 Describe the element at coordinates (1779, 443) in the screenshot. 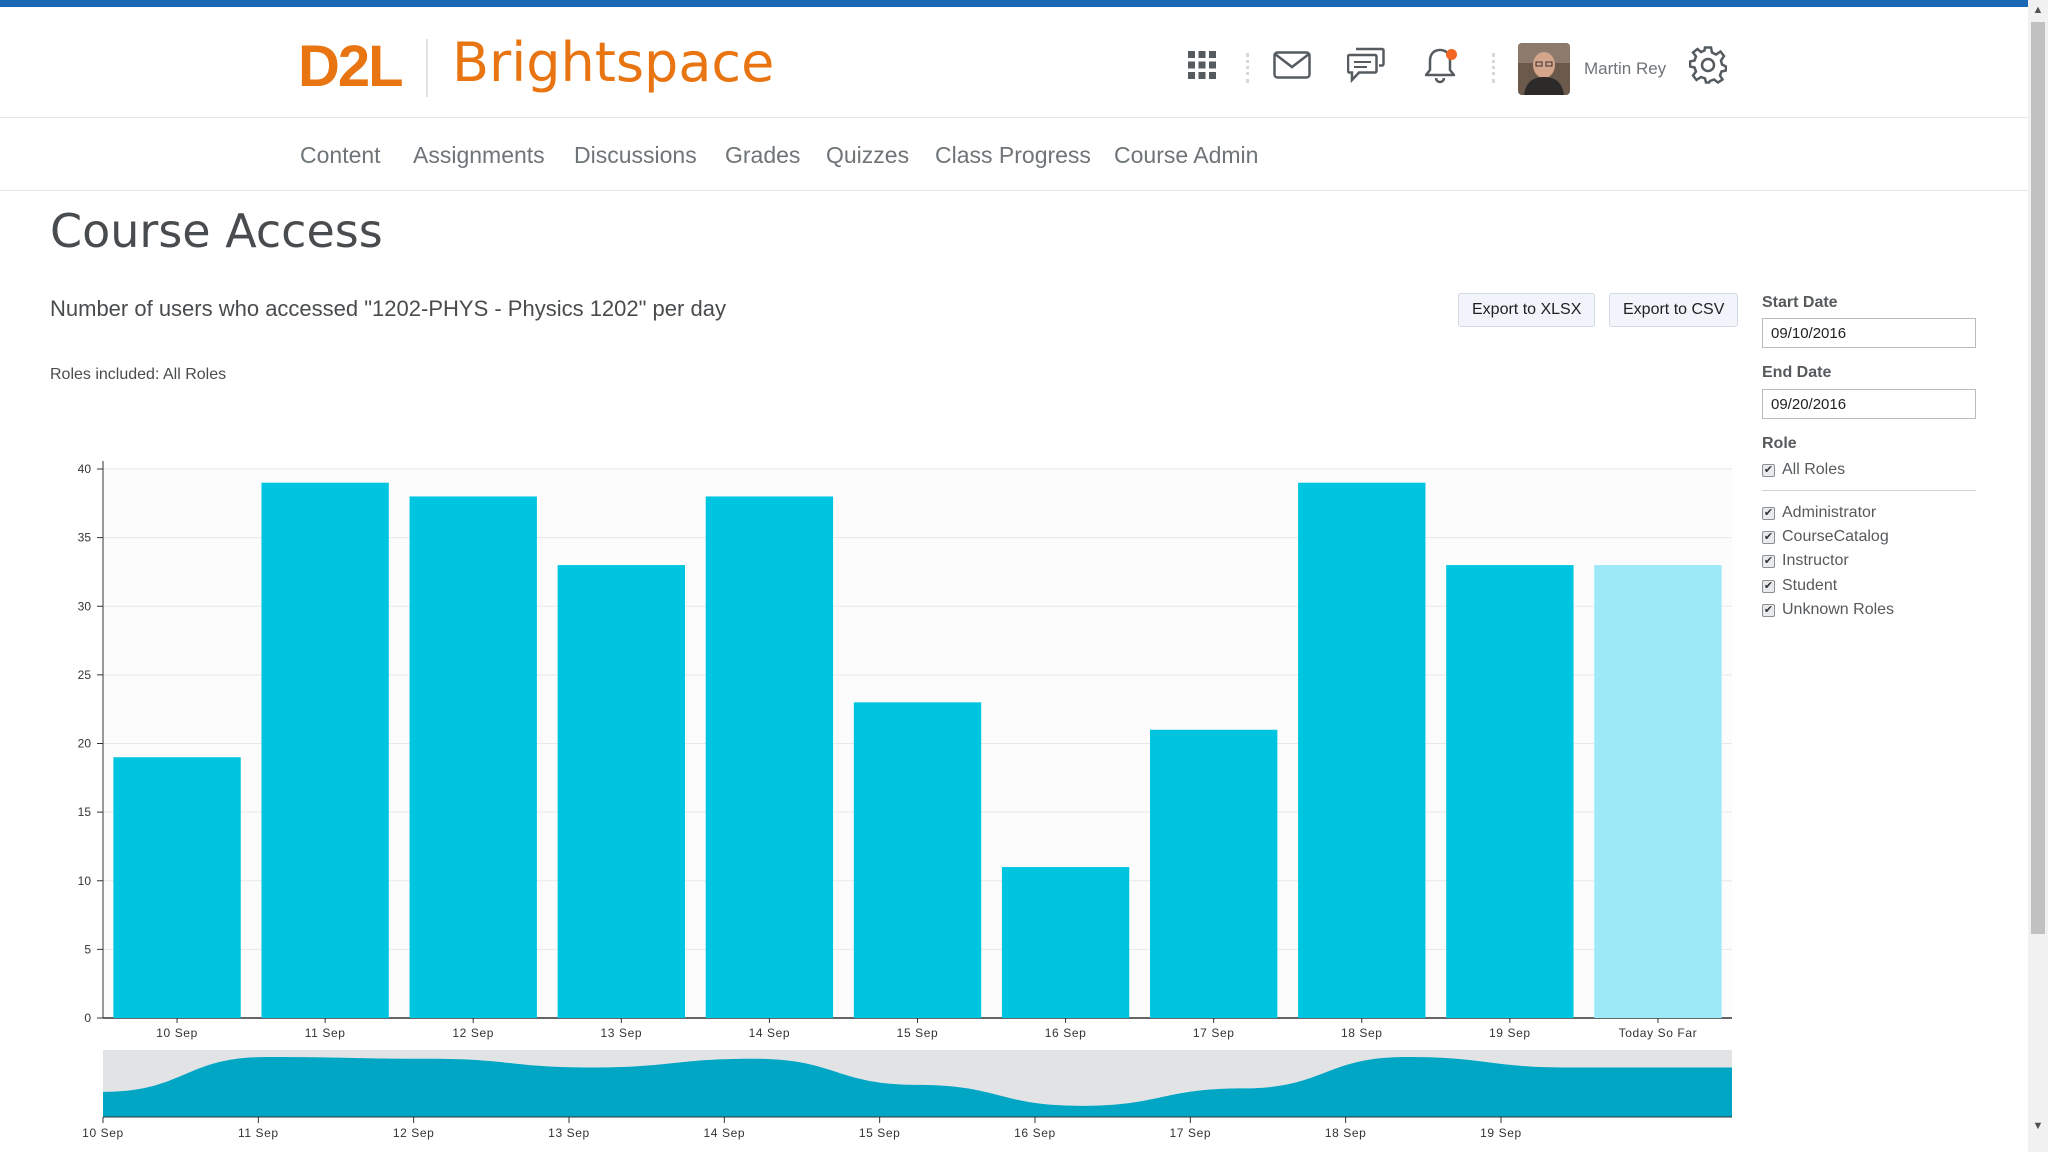

I see `role-label: Role` at that location.